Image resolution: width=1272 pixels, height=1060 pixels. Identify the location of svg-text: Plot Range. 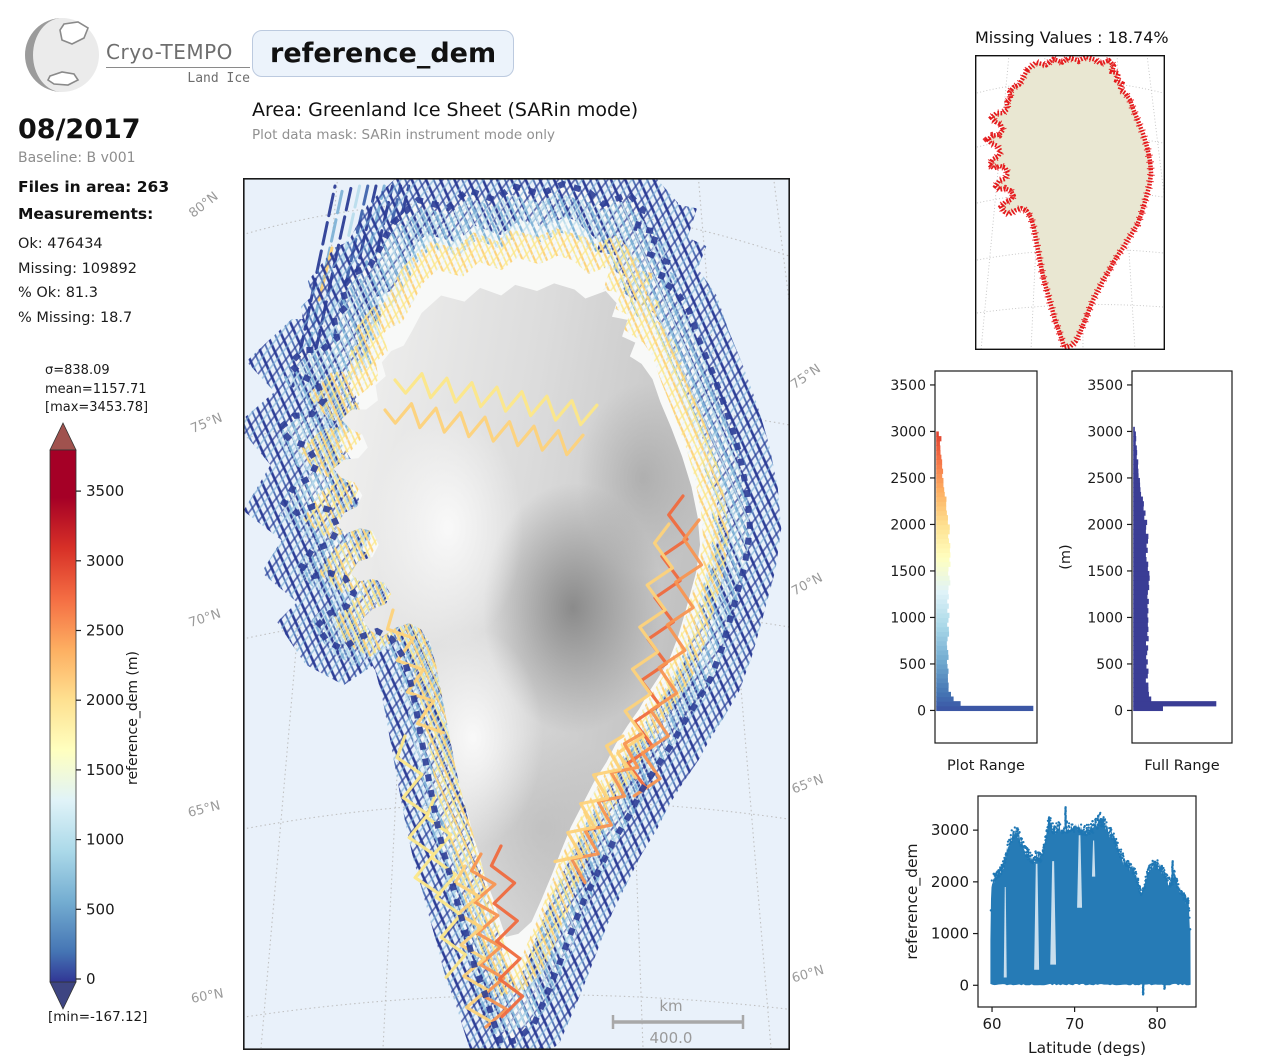
(986, 766).